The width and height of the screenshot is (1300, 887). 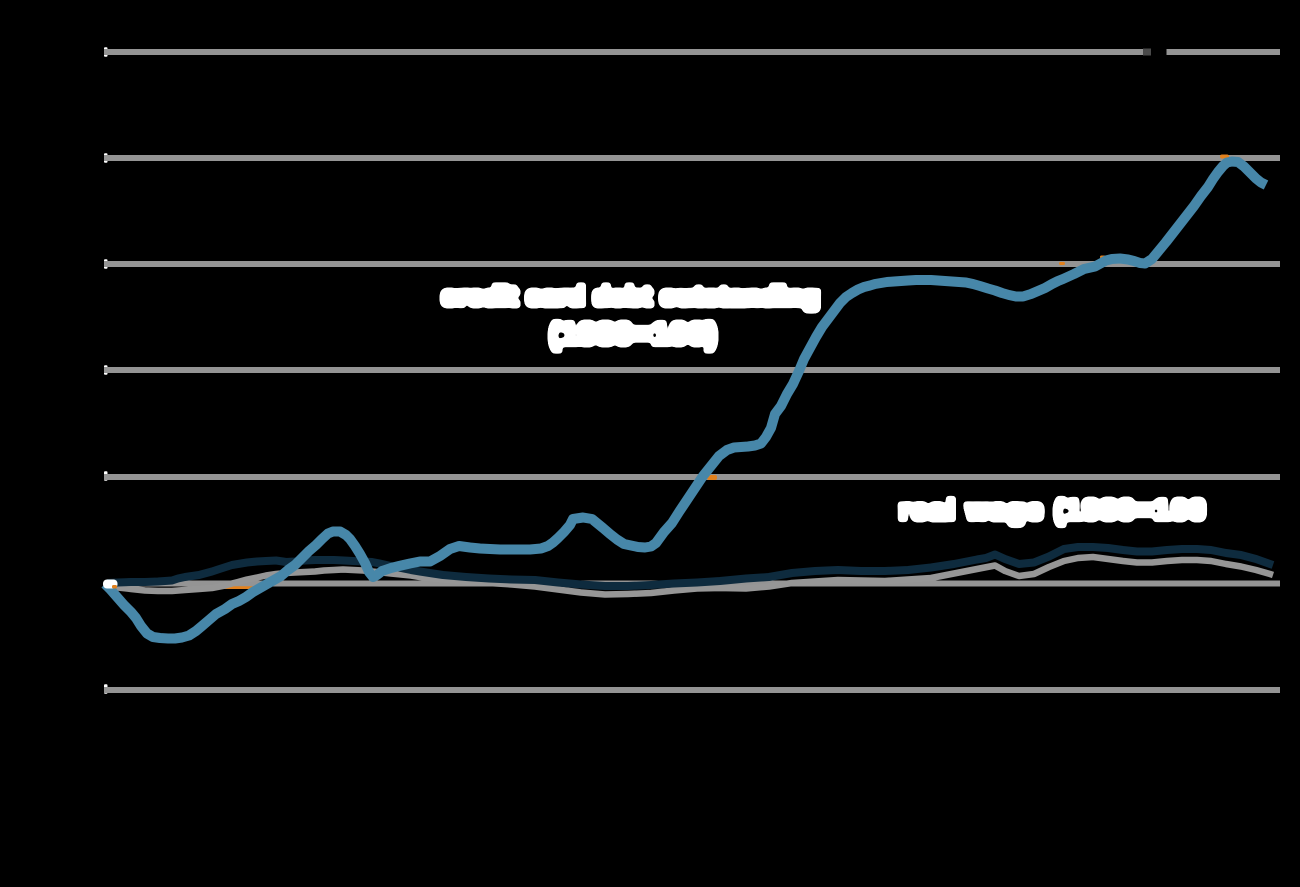 I want to click on svg-text: credit card debt outstanding, so click(x=631, y=296).